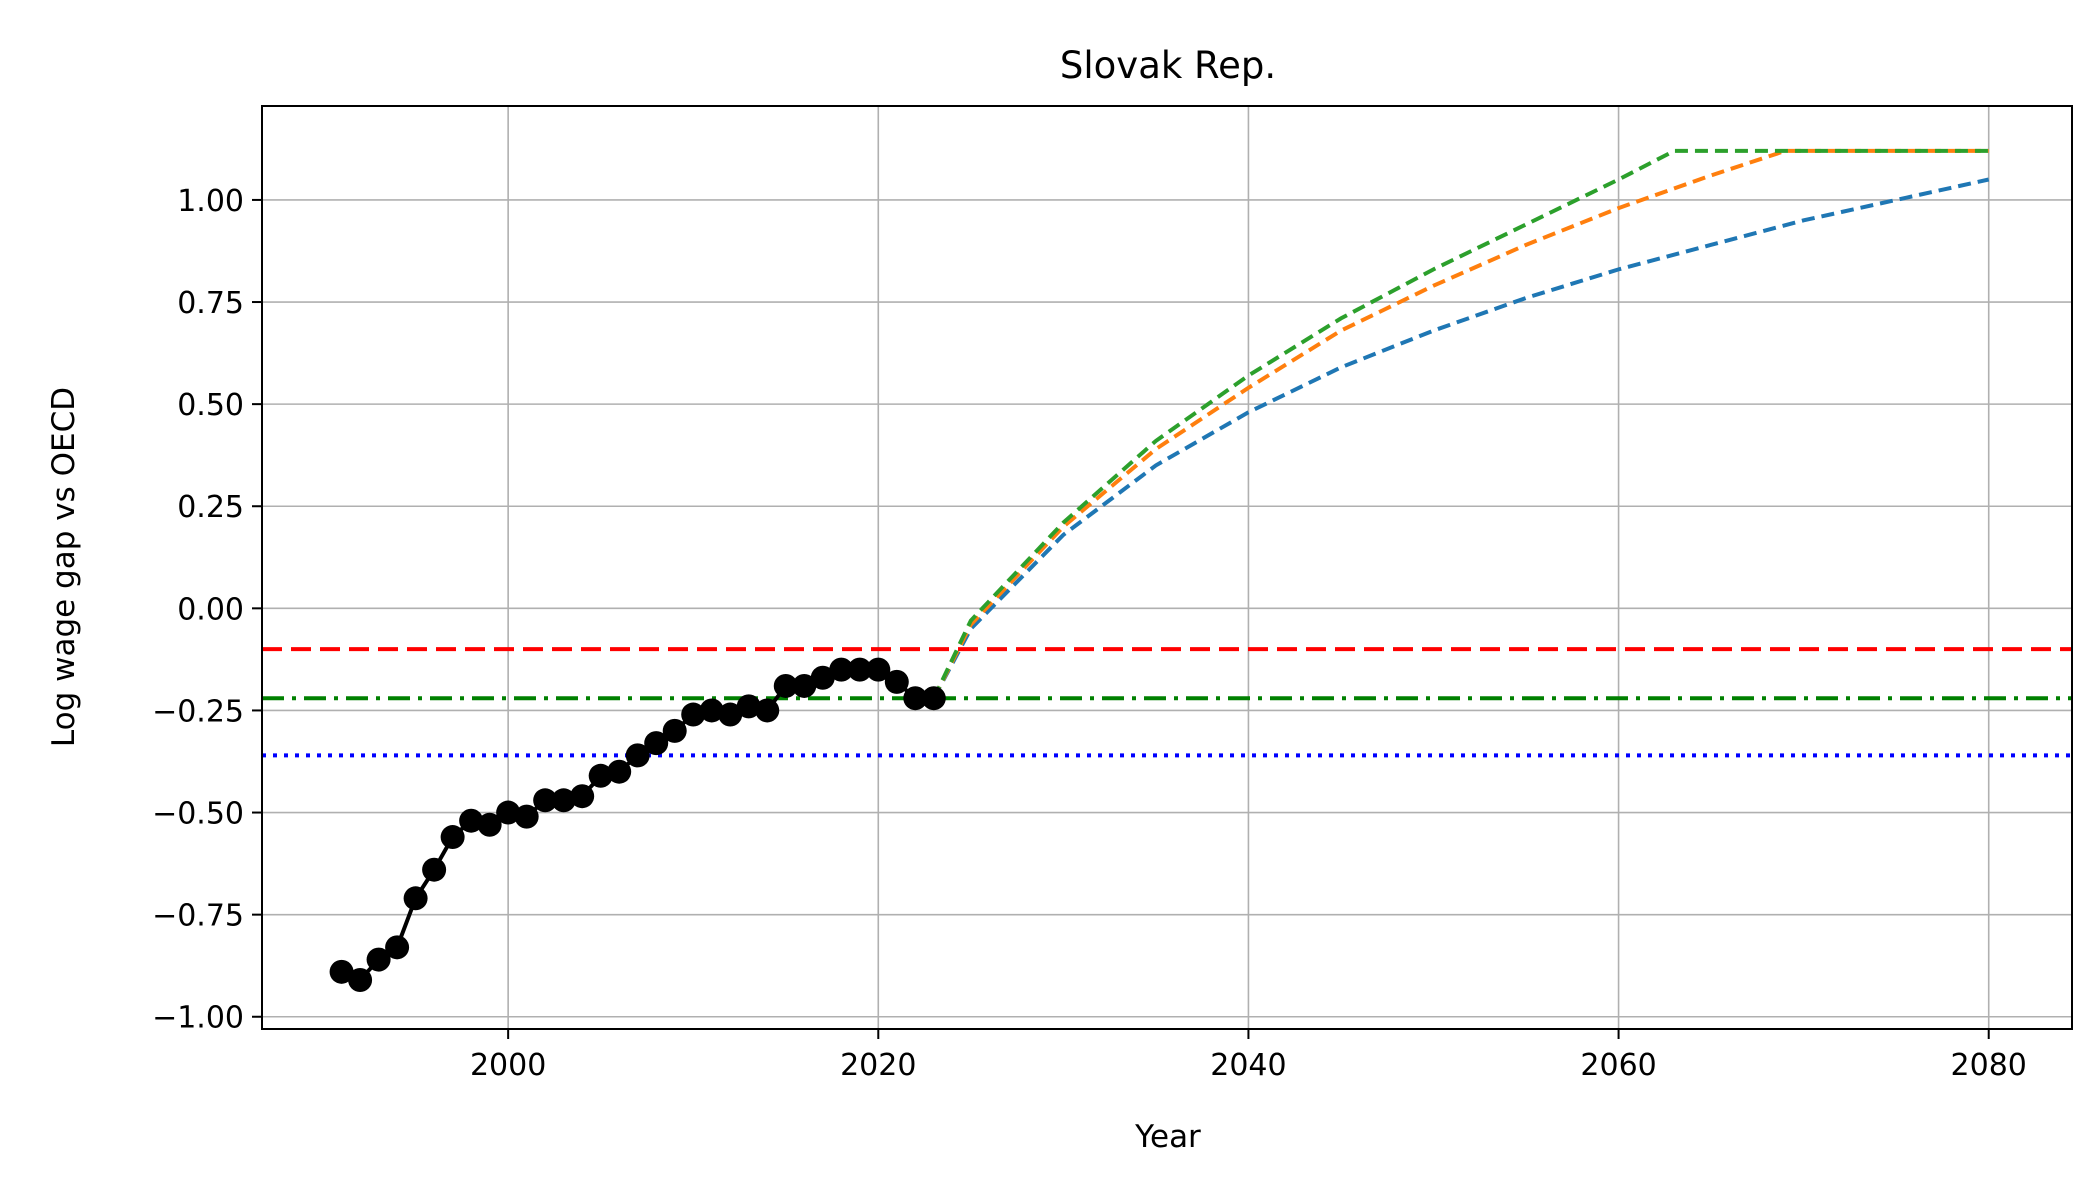 Image resolution: width=2100 pixels, height=1200 pixels. I want to click on y-axis-title: Log wage gap vs OECD, so click(64, 567).